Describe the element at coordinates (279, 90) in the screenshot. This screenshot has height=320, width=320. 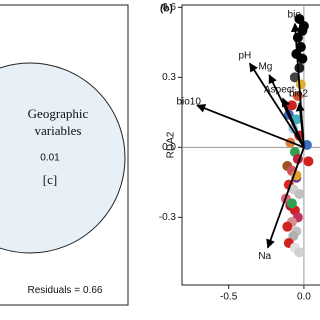
I see `loading-label: Aspect` at that location.